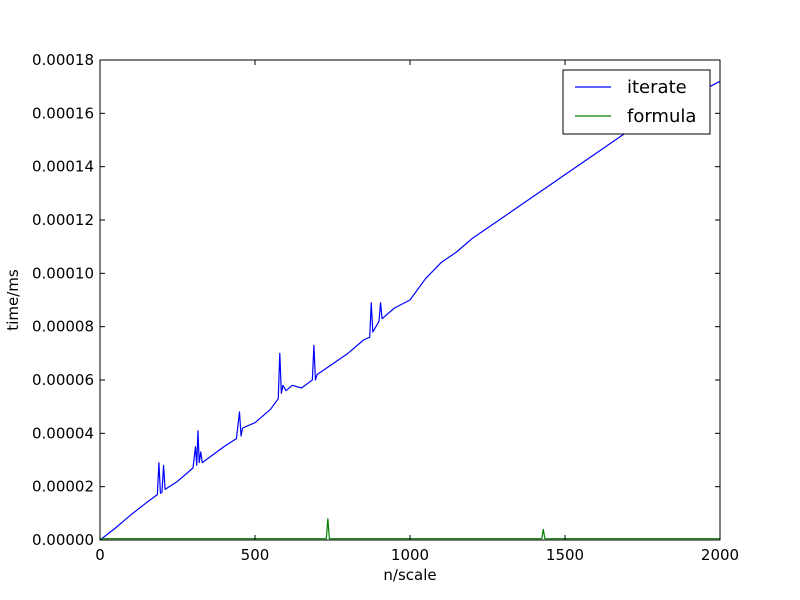  What do you see at coordinates (255, 555) in the screenshot?
I see `x-tick-label: 500` at bounding box center [255, 555].